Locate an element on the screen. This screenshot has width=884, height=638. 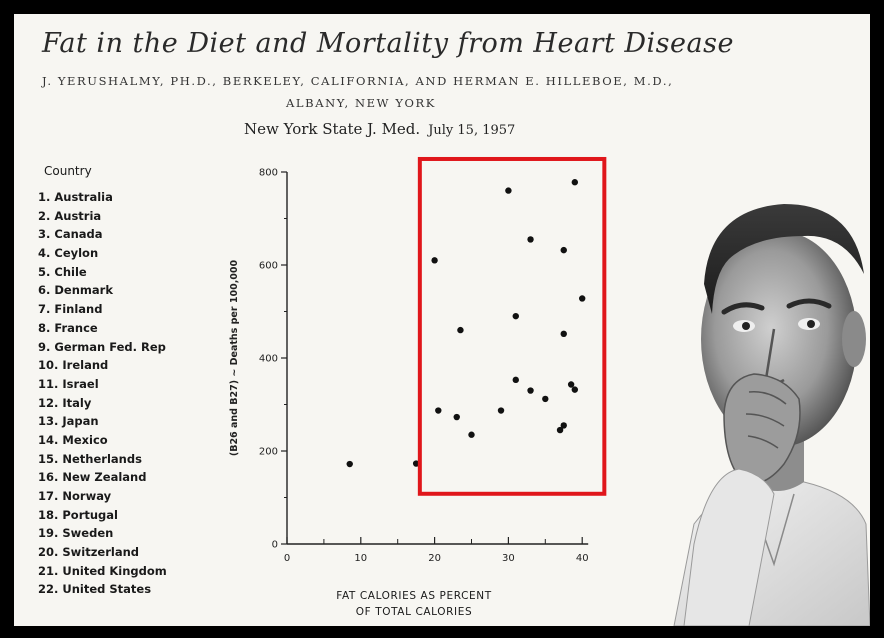
left-eyebrow is located at coordinates (743, 308).